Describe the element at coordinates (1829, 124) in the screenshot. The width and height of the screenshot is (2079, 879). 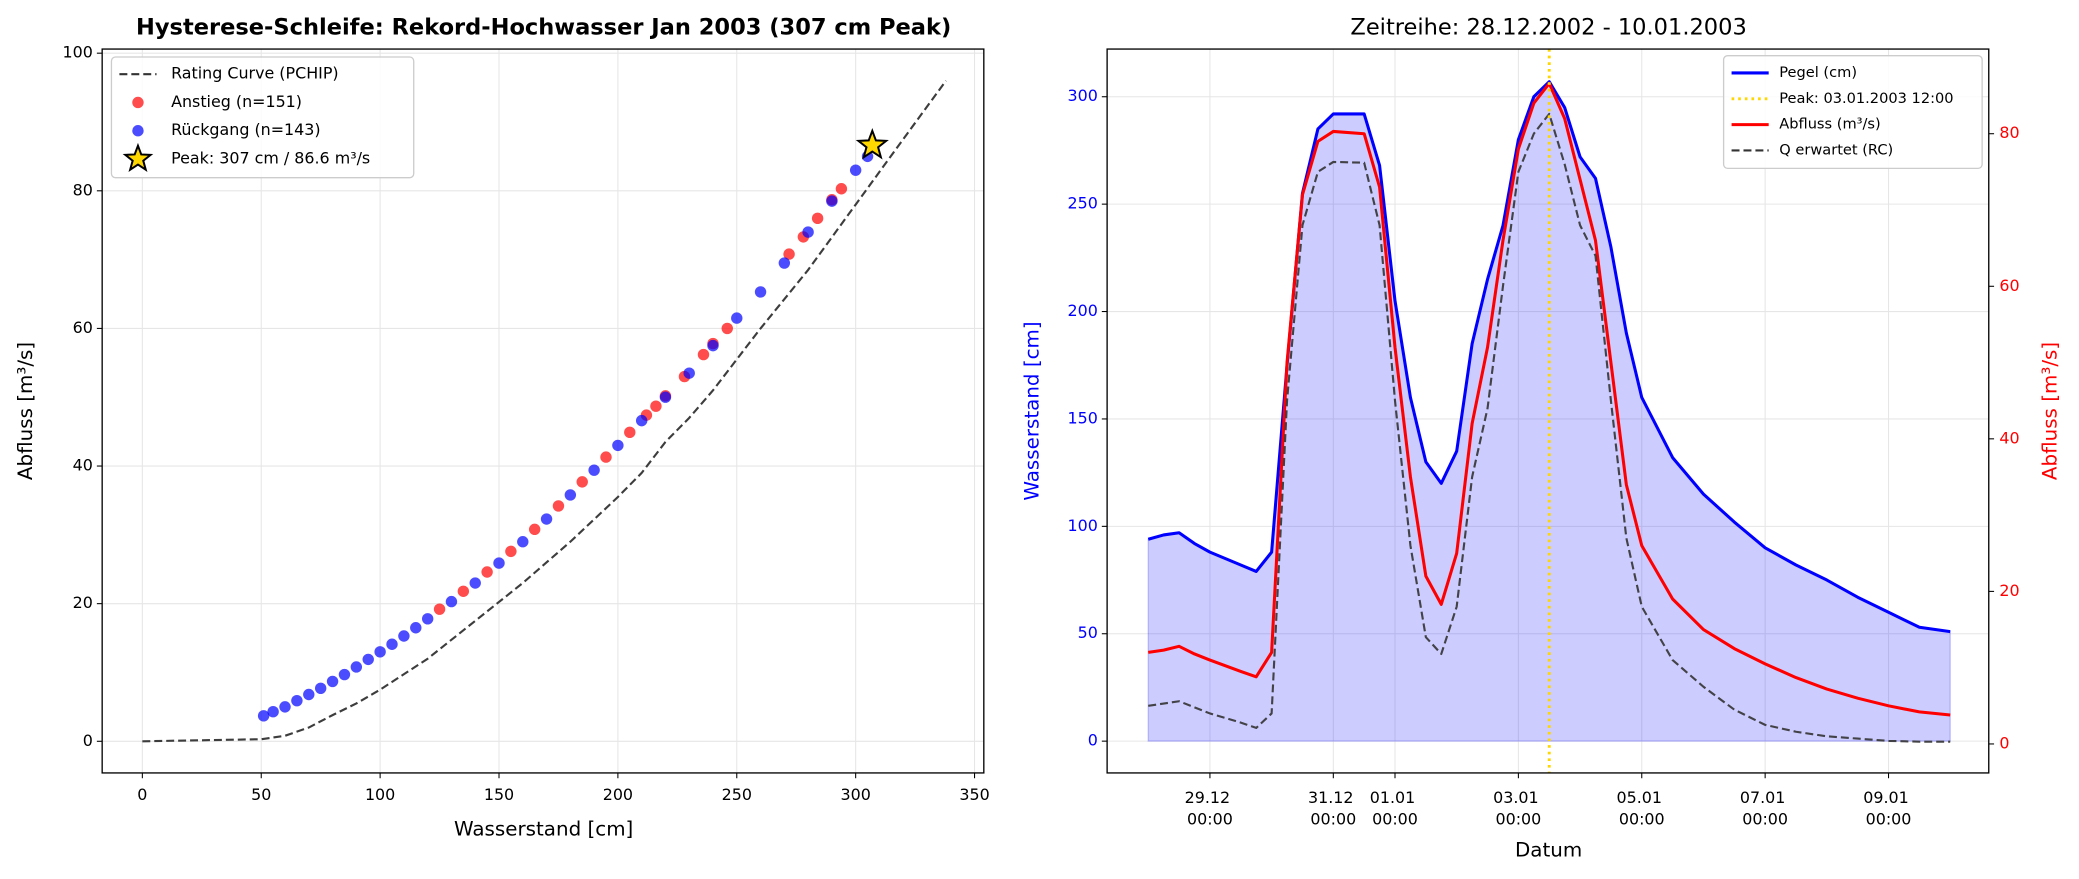
I see `legend-label: Abfluss (m³/s)` at that location.